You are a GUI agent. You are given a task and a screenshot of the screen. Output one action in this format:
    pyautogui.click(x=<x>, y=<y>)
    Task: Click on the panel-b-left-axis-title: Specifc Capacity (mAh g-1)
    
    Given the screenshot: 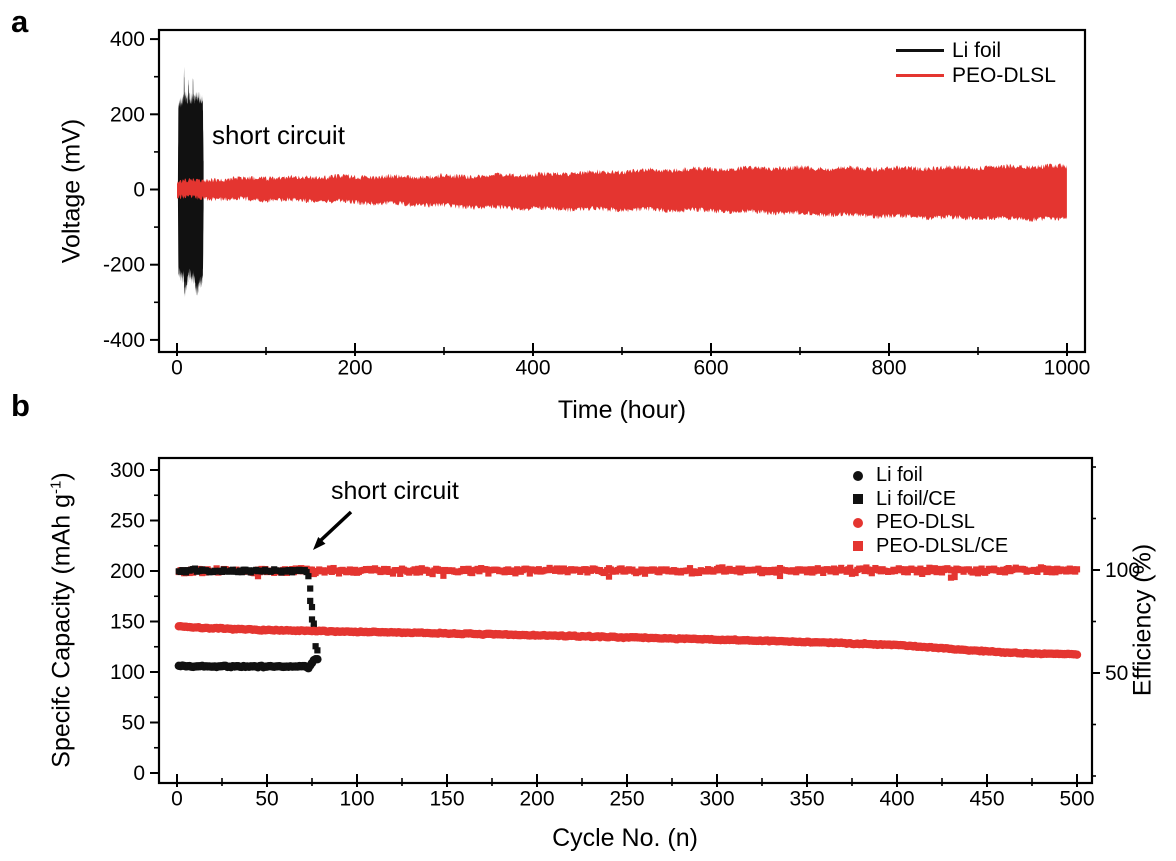 What is the action you would take?
    pyautogui.click(x=61, y=619)
    